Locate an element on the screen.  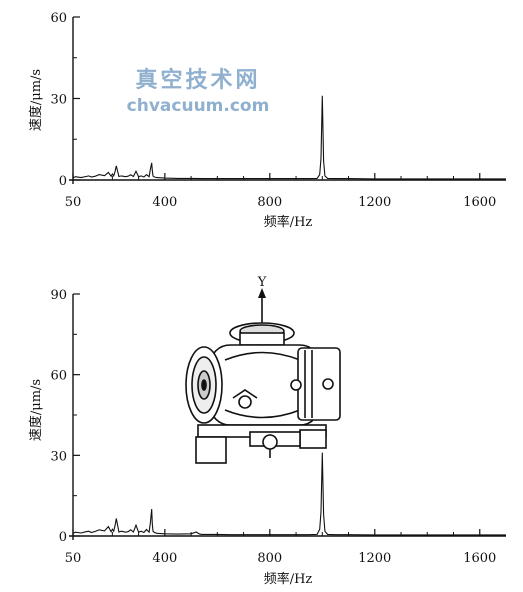
vacuum-pump-drawing-icon: Y is located at coordinates (263, 369).